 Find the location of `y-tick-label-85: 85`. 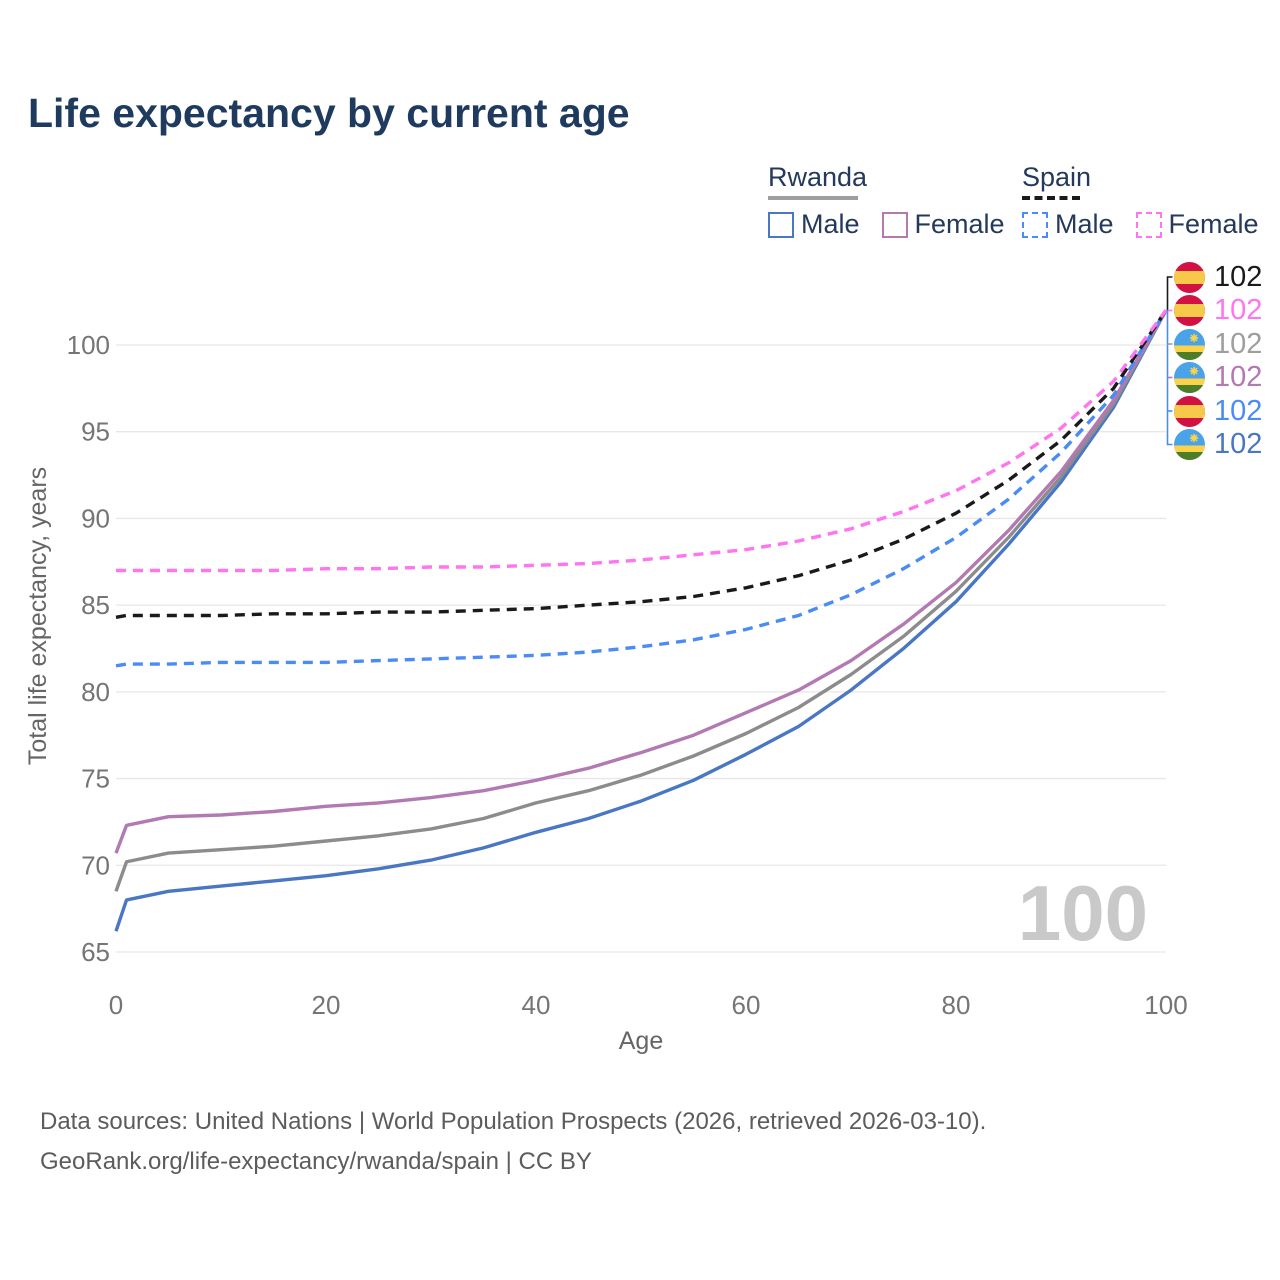

y-tick-label-85: 85 is located at coordinates (95, 605).